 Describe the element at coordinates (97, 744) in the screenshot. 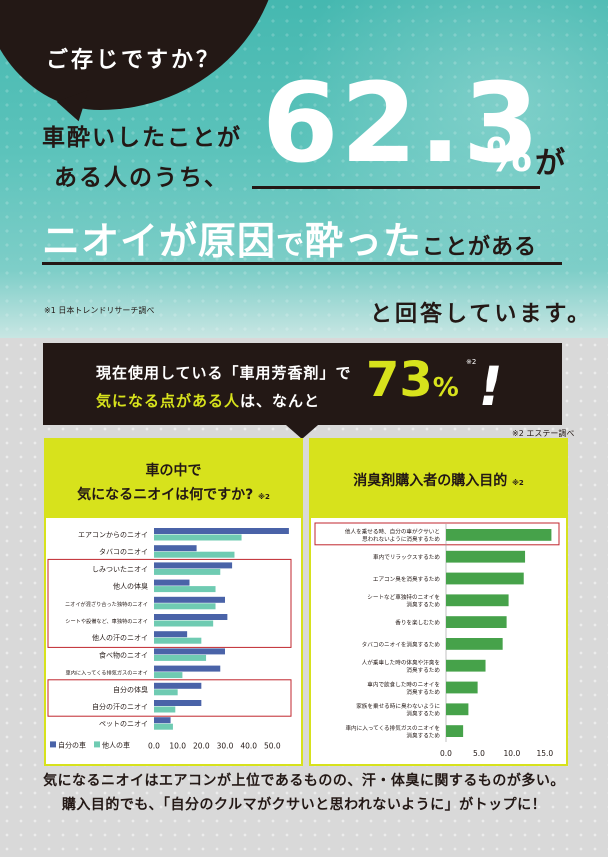

I see `legend-swatch-other` at that location.